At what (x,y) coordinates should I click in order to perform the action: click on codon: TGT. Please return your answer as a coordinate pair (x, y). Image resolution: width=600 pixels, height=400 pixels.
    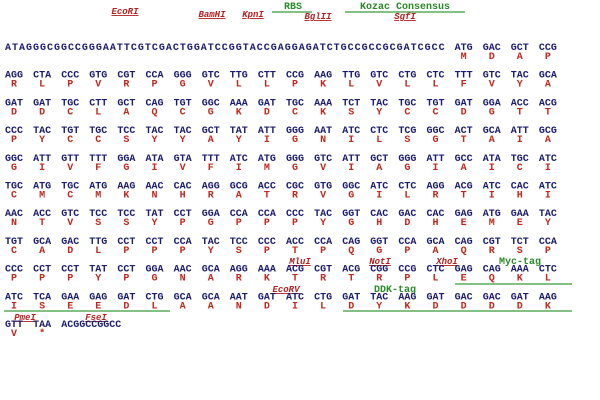
    Looking at the image, I should click on (14, 242).